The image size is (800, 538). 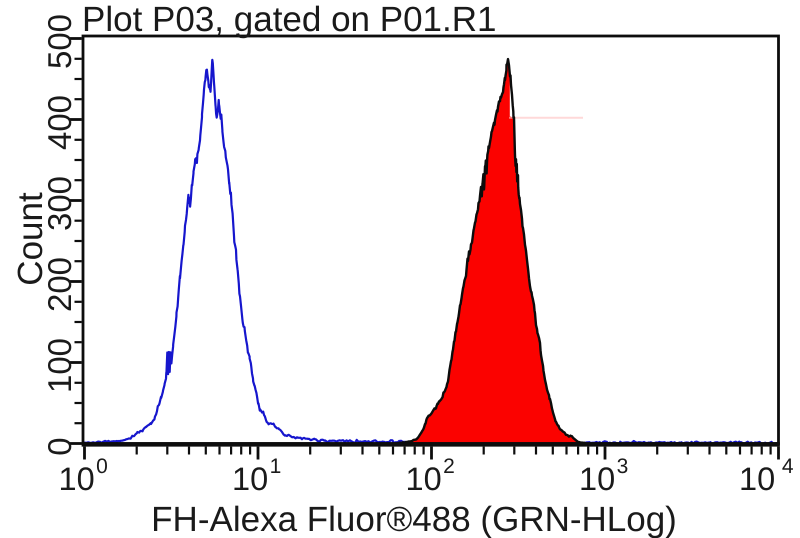 I want to click on svg-text: 4, so click(x=788, y=466).